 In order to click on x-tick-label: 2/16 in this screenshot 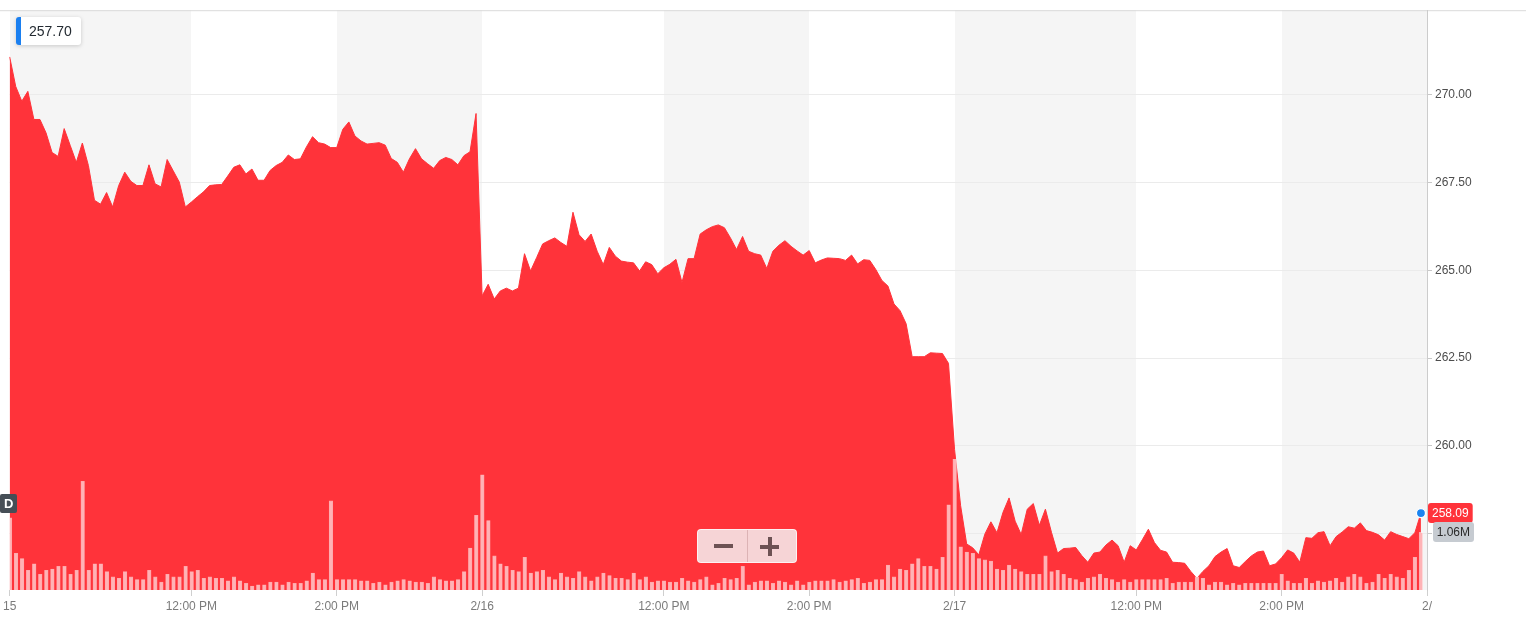, I will do `click(482, 605)`.